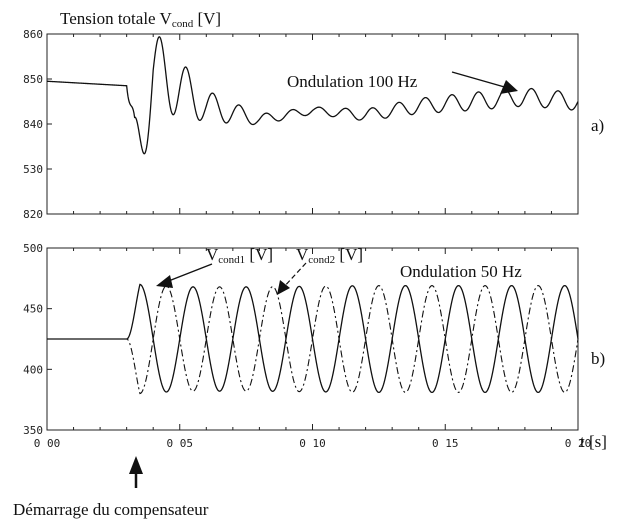  Describe the element at coordinates (578, 443) in the screenshot. I see `x-tick-label: 0 20` at that location.